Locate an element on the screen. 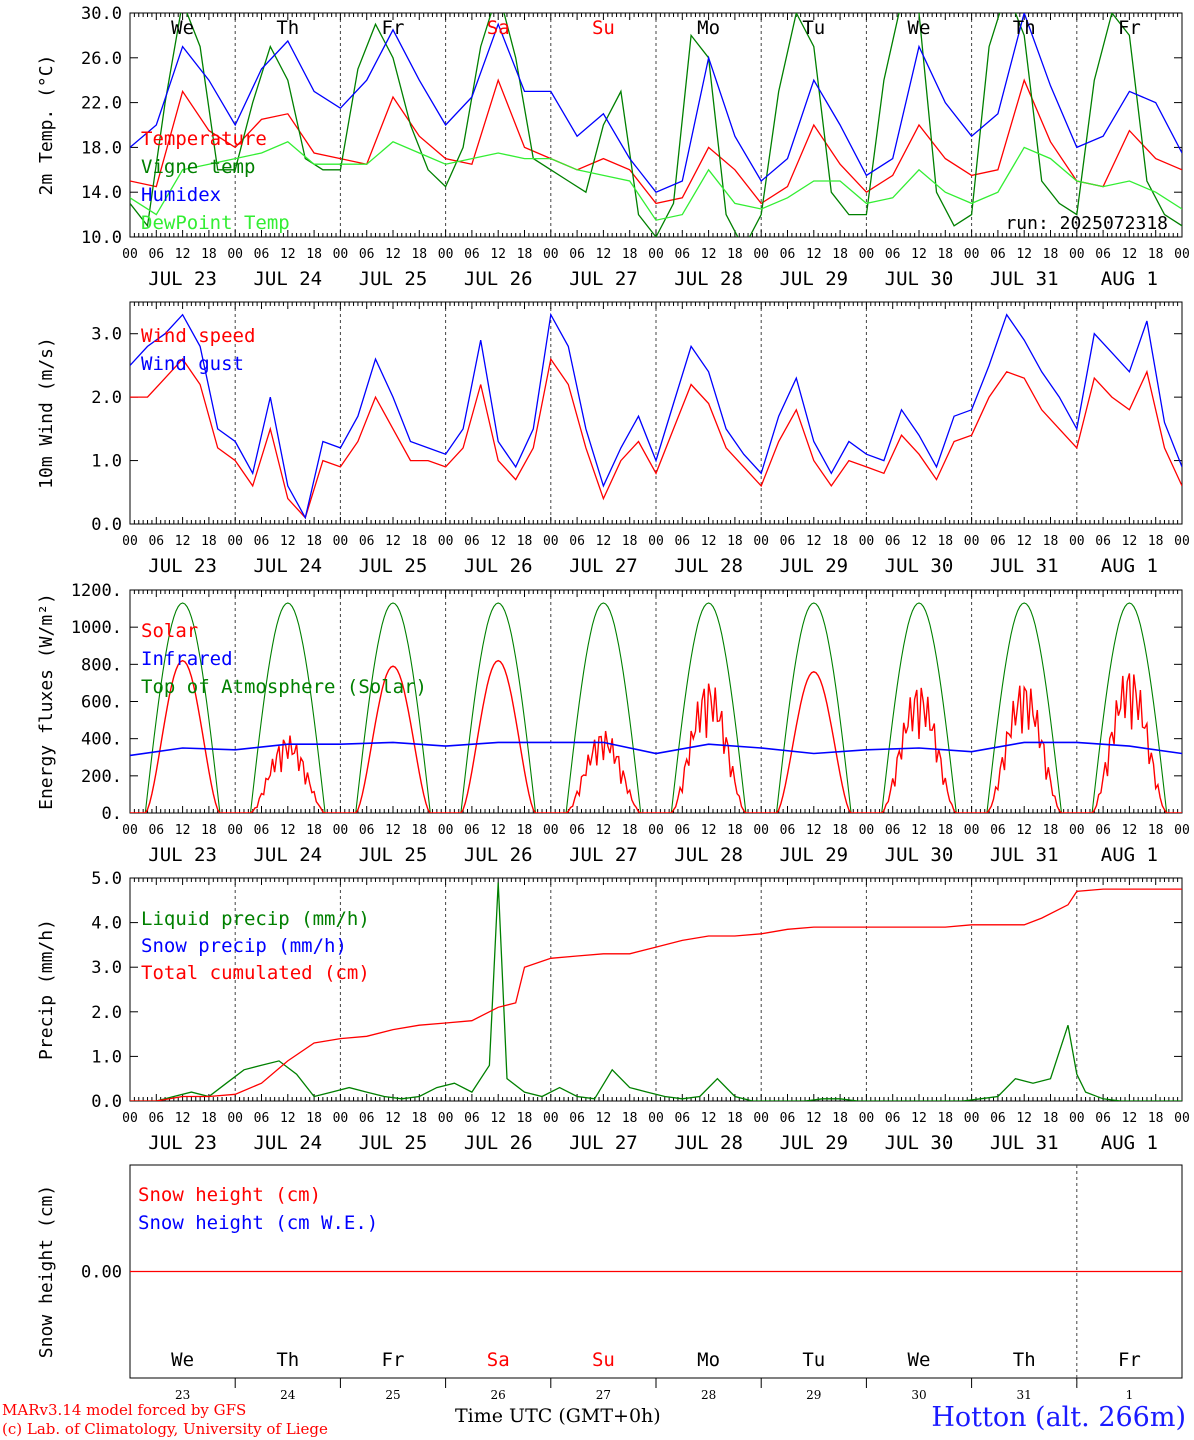 This screenshot has width=1194, height=1440. time-axis-label: Time UTC (GMT+0h) is located at coordinates (558, 1416).